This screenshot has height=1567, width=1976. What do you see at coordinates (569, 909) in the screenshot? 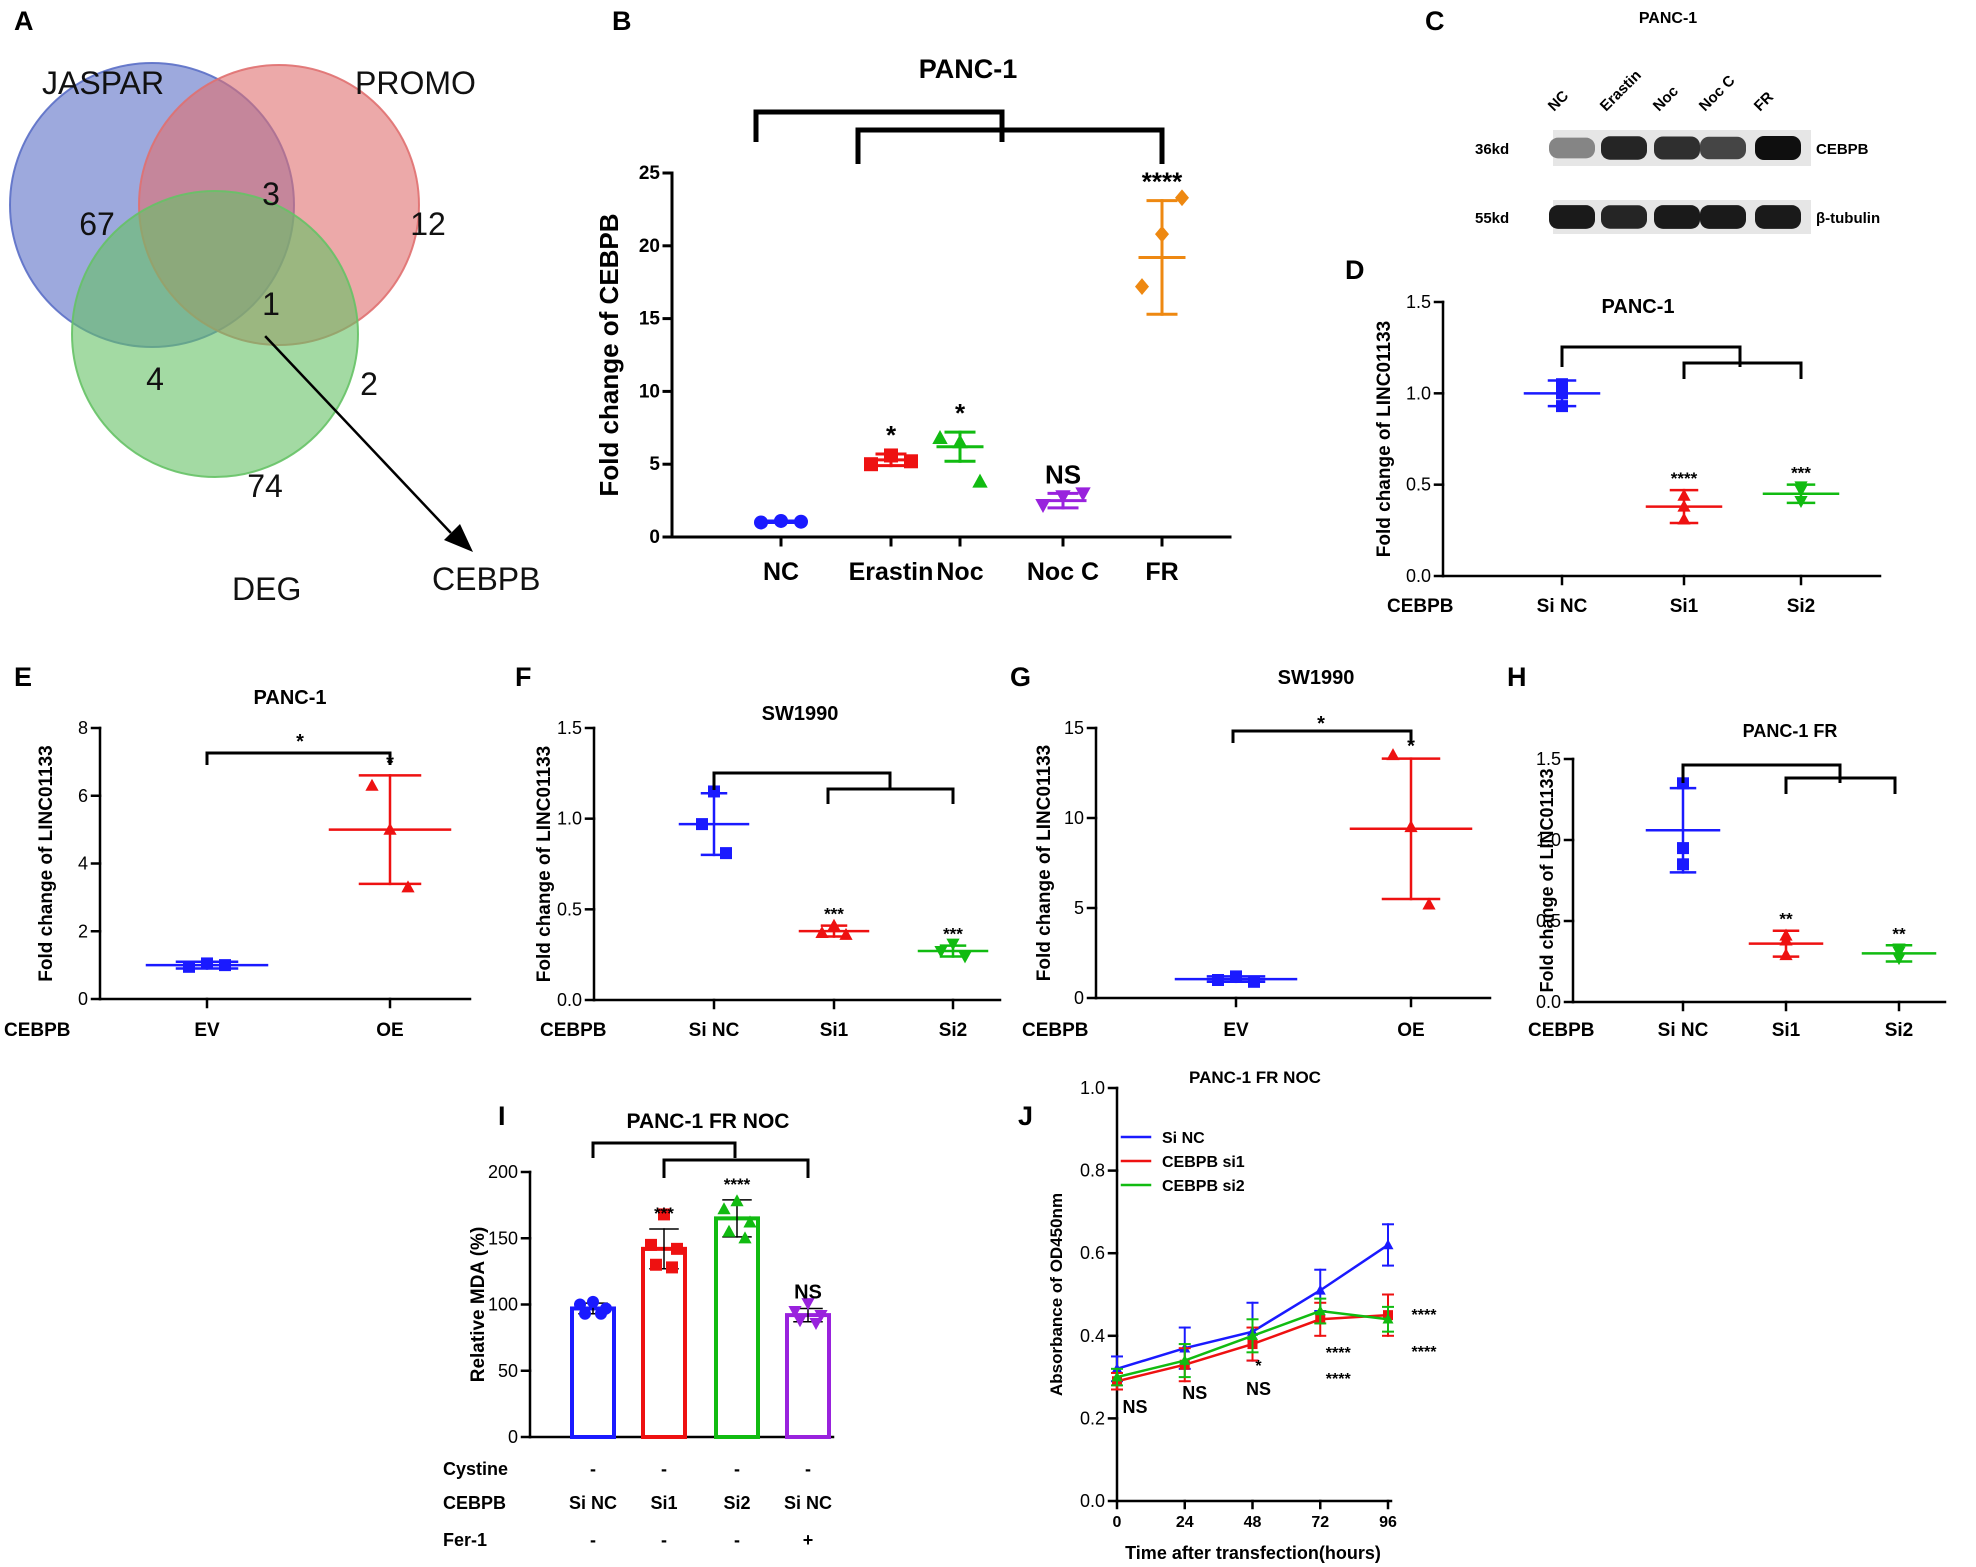
I see `panel-f-y-tick-label: 0.5` at bounding box center [569, 909].